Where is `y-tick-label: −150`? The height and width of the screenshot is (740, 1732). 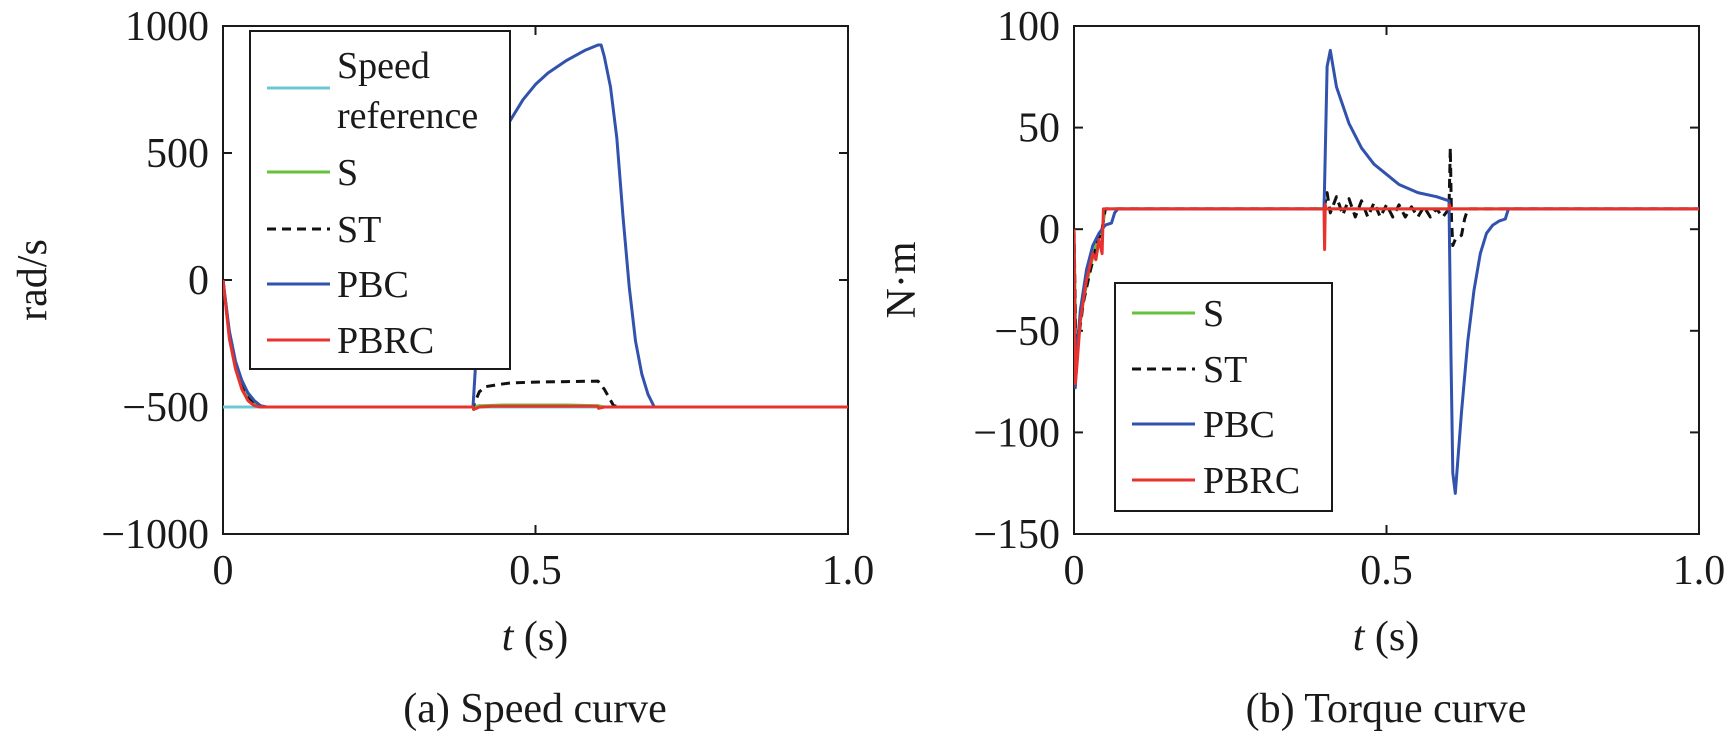
y-tick-label: −150 is located at coordinates (1016, 535).